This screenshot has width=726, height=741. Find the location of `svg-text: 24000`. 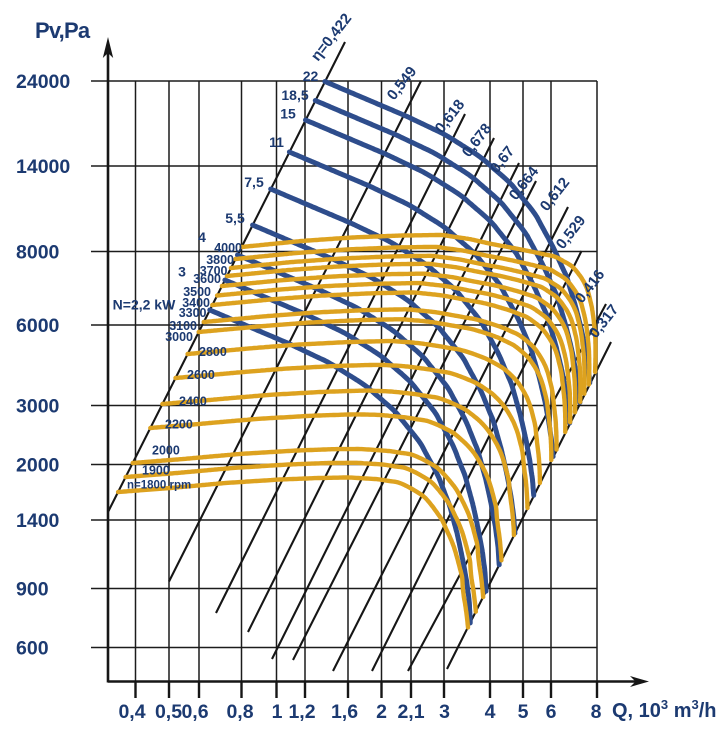

svg-text: 24000 is located at coordinates (43, 82).